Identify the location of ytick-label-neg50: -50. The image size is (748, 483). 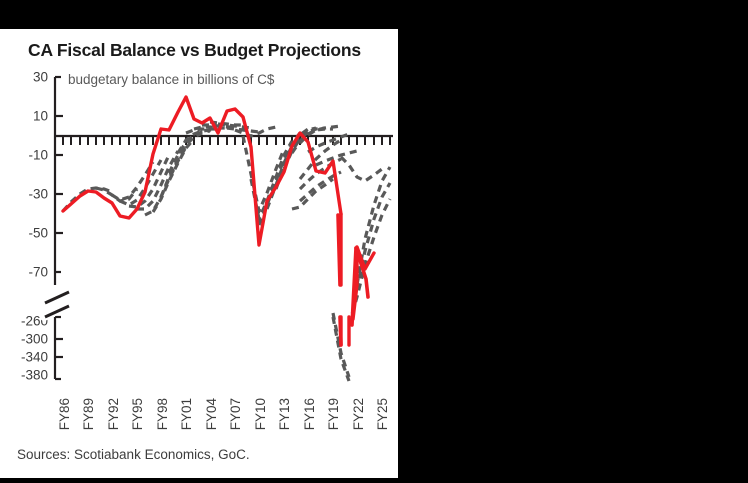
(38, 233).